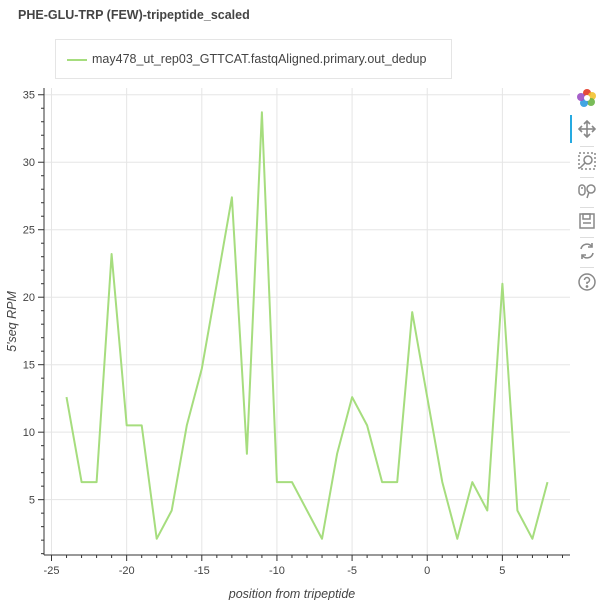 The height and width of the screenshot is (600, 600). Describe the element at coordinates (32, 501) in the screenshot. I see `y-tick-label: 5` at that location.